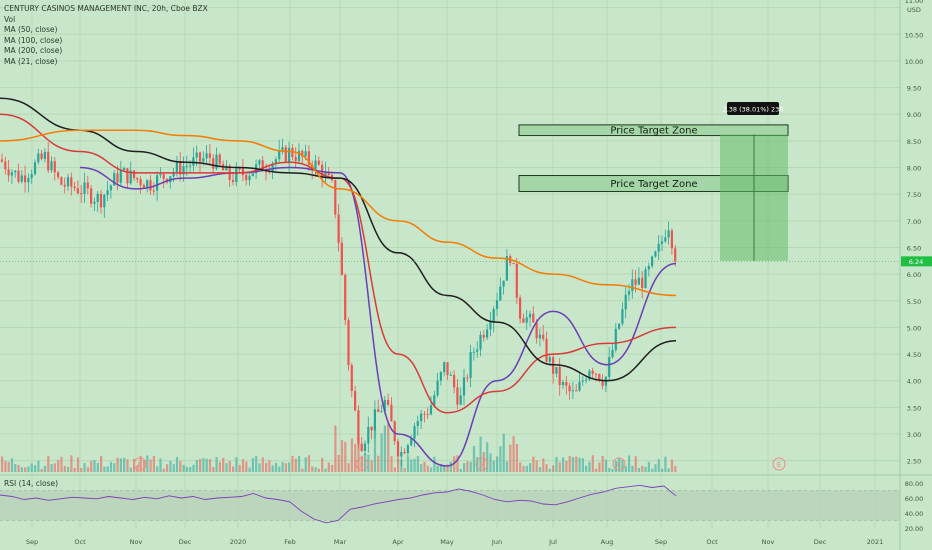  Describe the element at coordinates (33, 50) in the screenshot. I see `legend-ma200: MA (200, close)` at that location.